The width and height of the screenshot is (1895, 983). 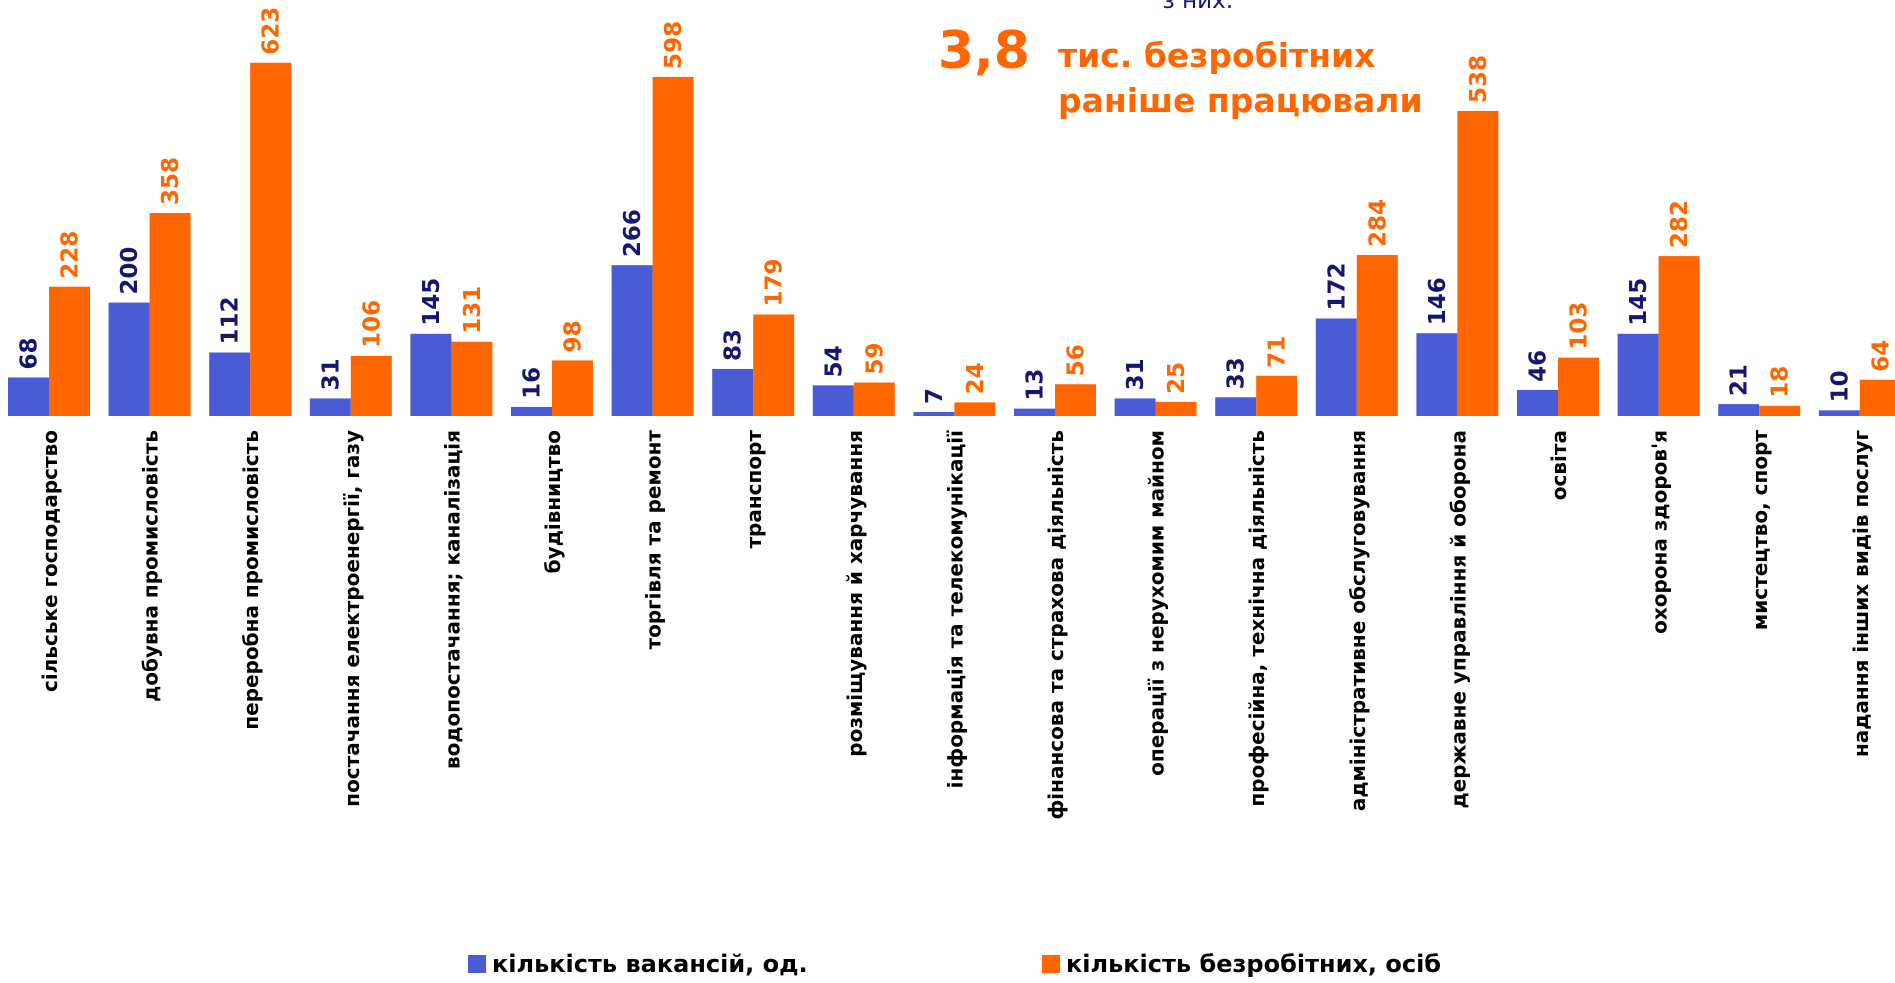 What do you see at coordinates (1253, 964) in the screenshot?
I see `legend-label: кількість безробітних, осіб` at bounding box center [1253, 964].